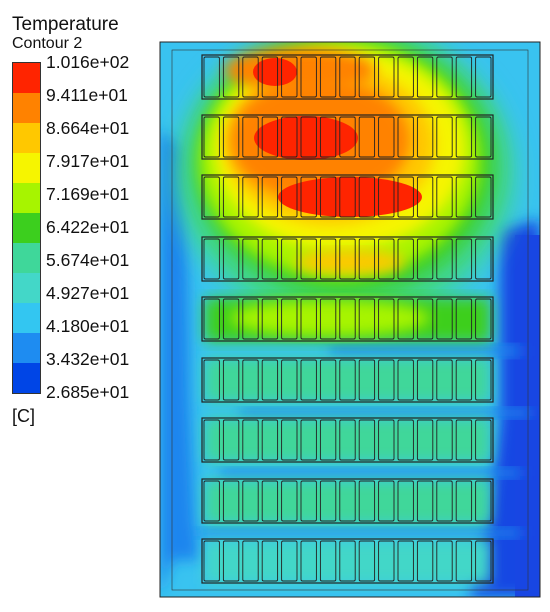 Image resolution: width=550 pixels, height=612 pixels. Describe the element at coordinates (88, 260) in the screenshot. I see `legend-tick-label: 5.674e+01` at that location.